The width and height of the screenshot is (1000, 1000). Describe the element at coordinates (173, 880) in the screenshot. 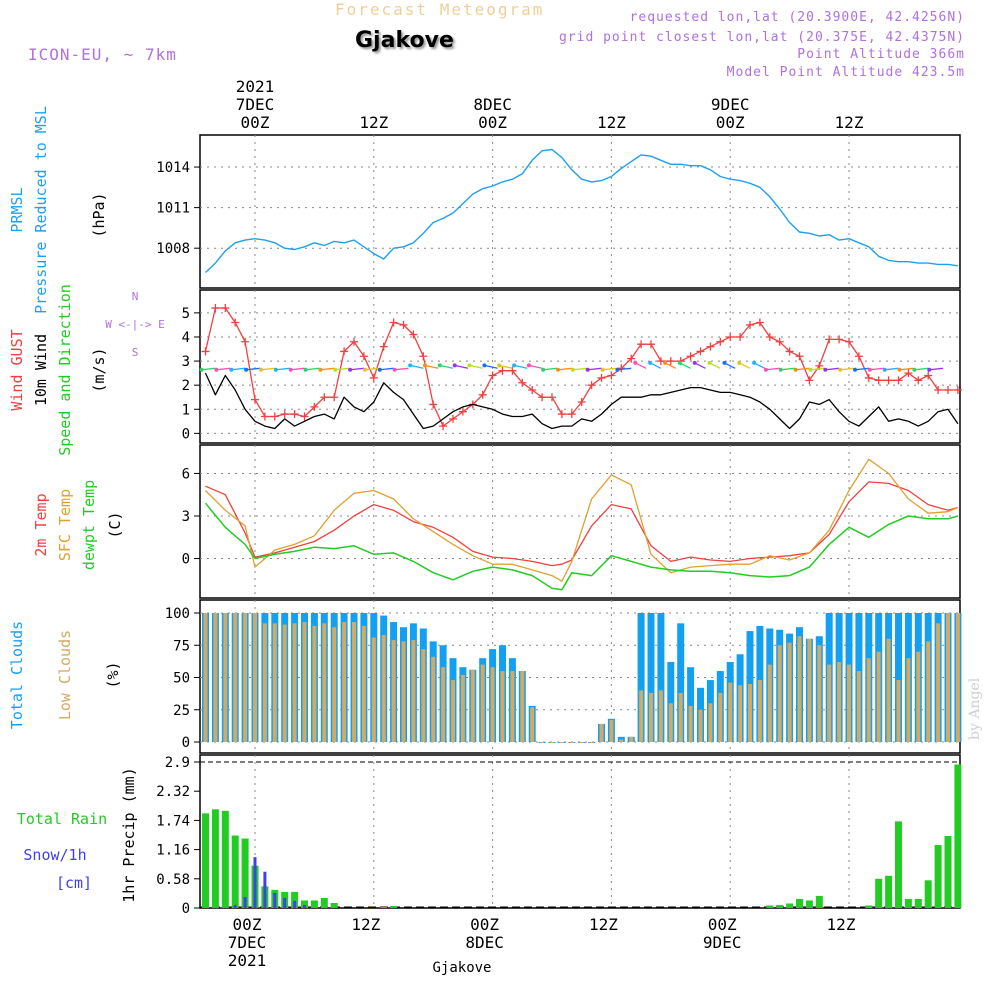

I see `y-tick-label: 0.58` at that location.